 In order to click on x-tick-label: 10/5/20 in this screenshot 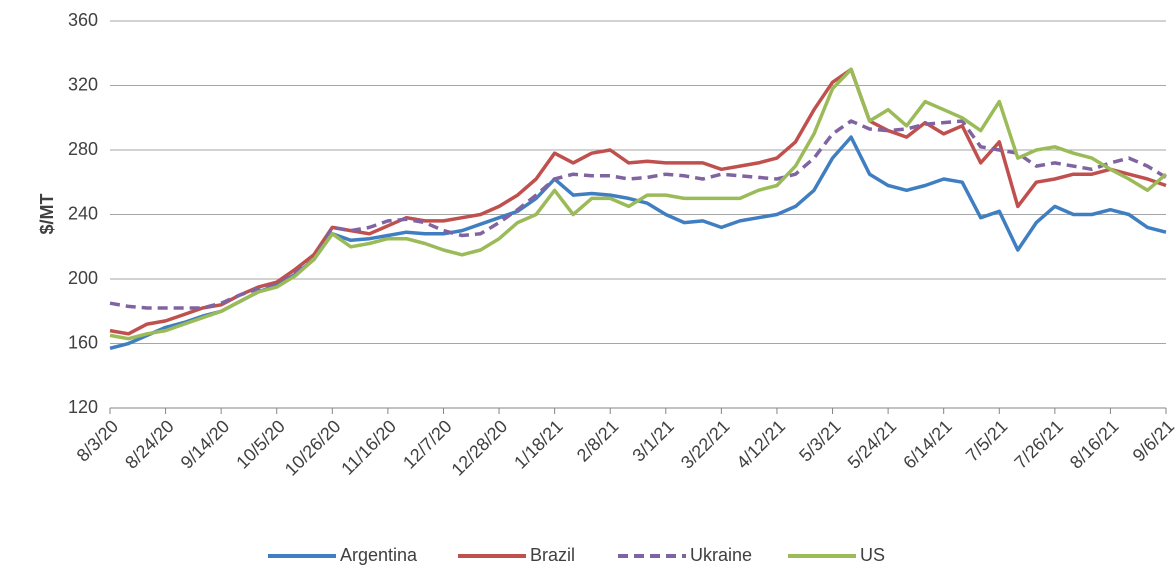, I will do `click(260, 444)`.